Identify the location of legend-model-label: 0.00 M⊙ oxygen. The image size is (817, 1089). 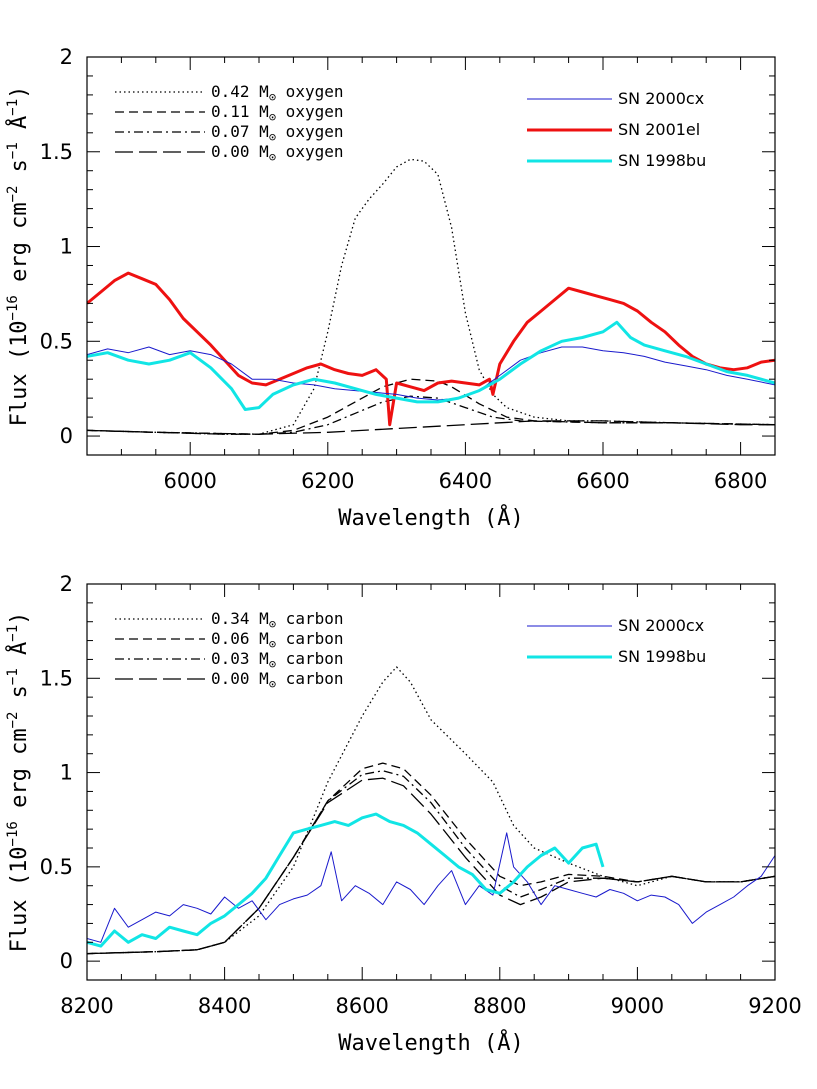
(277, 153).